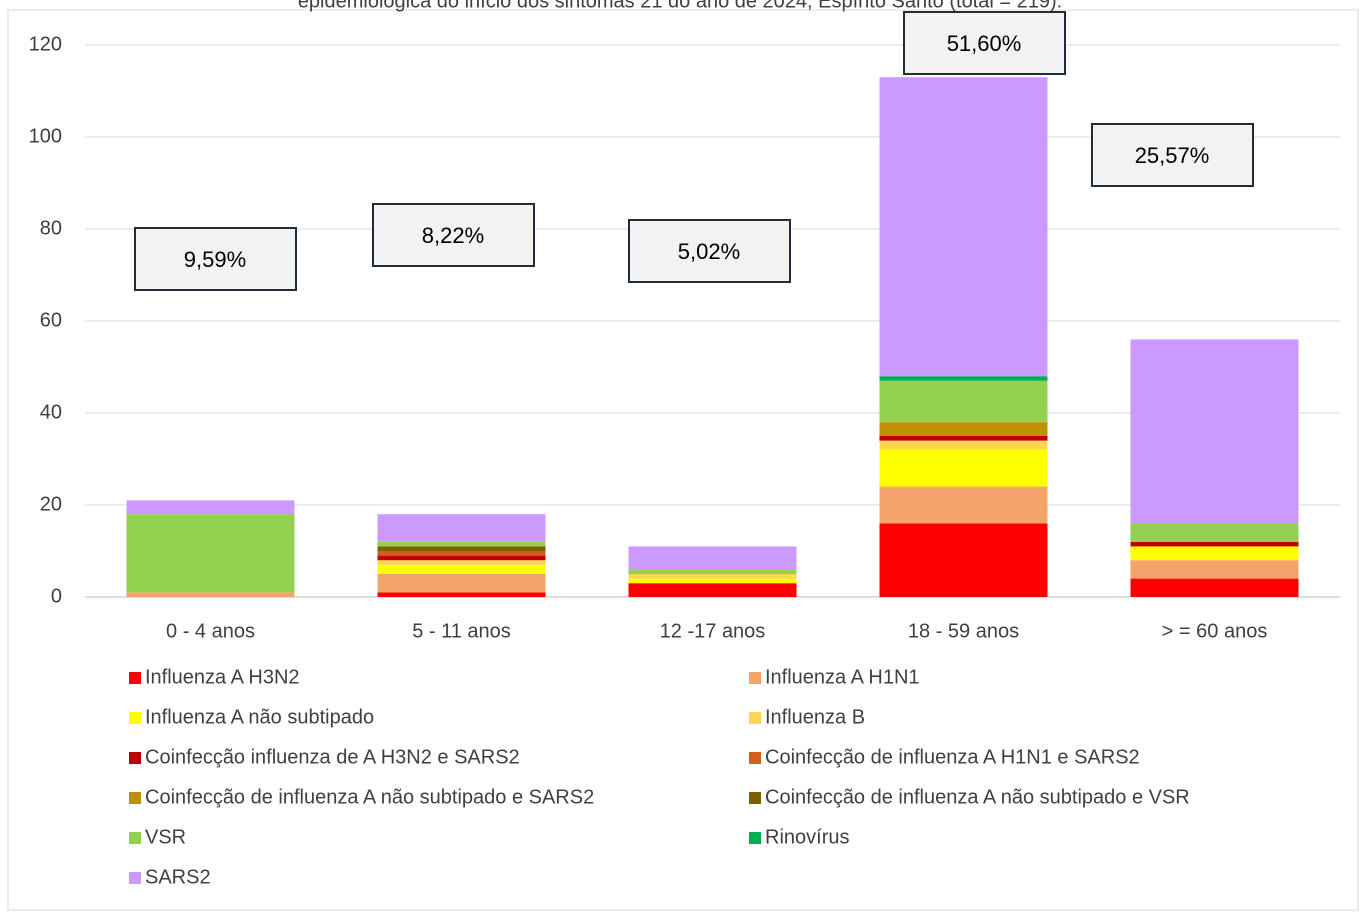  I want to click on y-tick-label: 60, so click(51, 320).